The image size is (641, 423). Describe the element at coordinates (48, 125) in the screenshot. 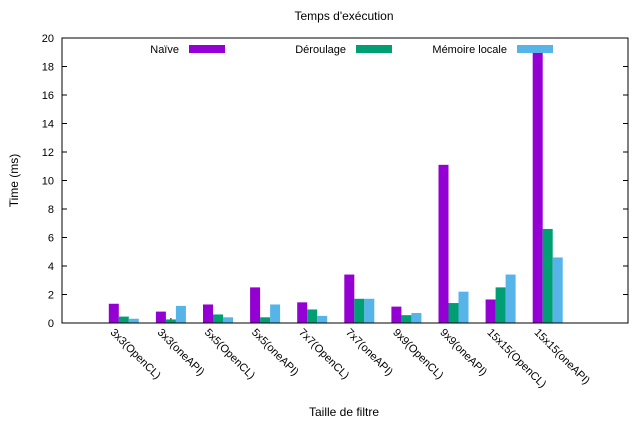

I see `y-tick-label: 14` at that location.